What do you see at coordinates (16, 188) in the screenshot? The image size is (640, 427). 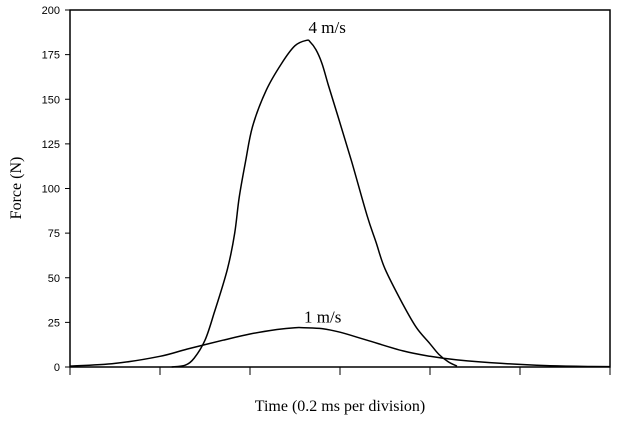 I see `y-axis-label: Force (N)` at bounding box center [16, 188].